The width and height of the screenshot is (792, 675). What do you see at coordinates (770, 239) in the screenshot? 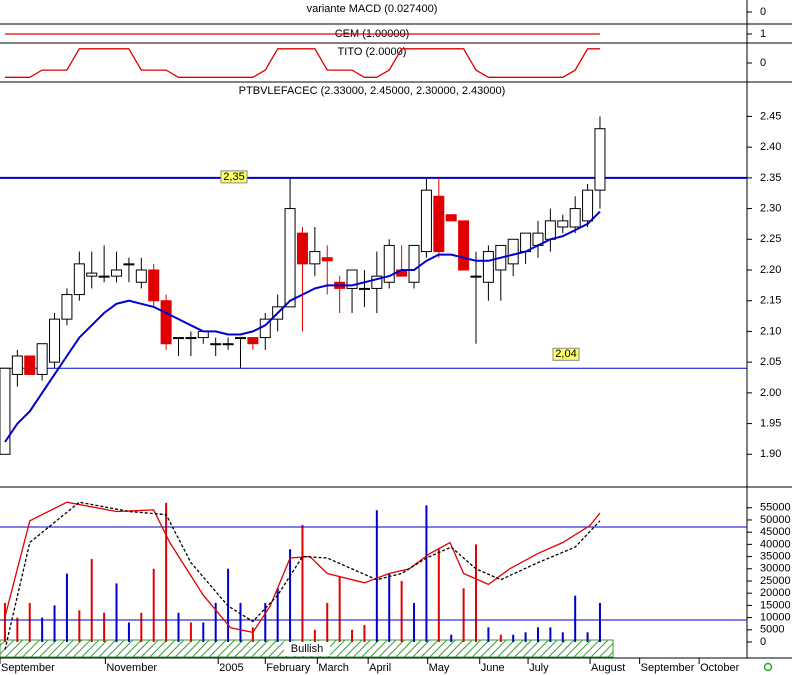
I see `y-tick-label: 2.25` at bounding box center [770, 239].